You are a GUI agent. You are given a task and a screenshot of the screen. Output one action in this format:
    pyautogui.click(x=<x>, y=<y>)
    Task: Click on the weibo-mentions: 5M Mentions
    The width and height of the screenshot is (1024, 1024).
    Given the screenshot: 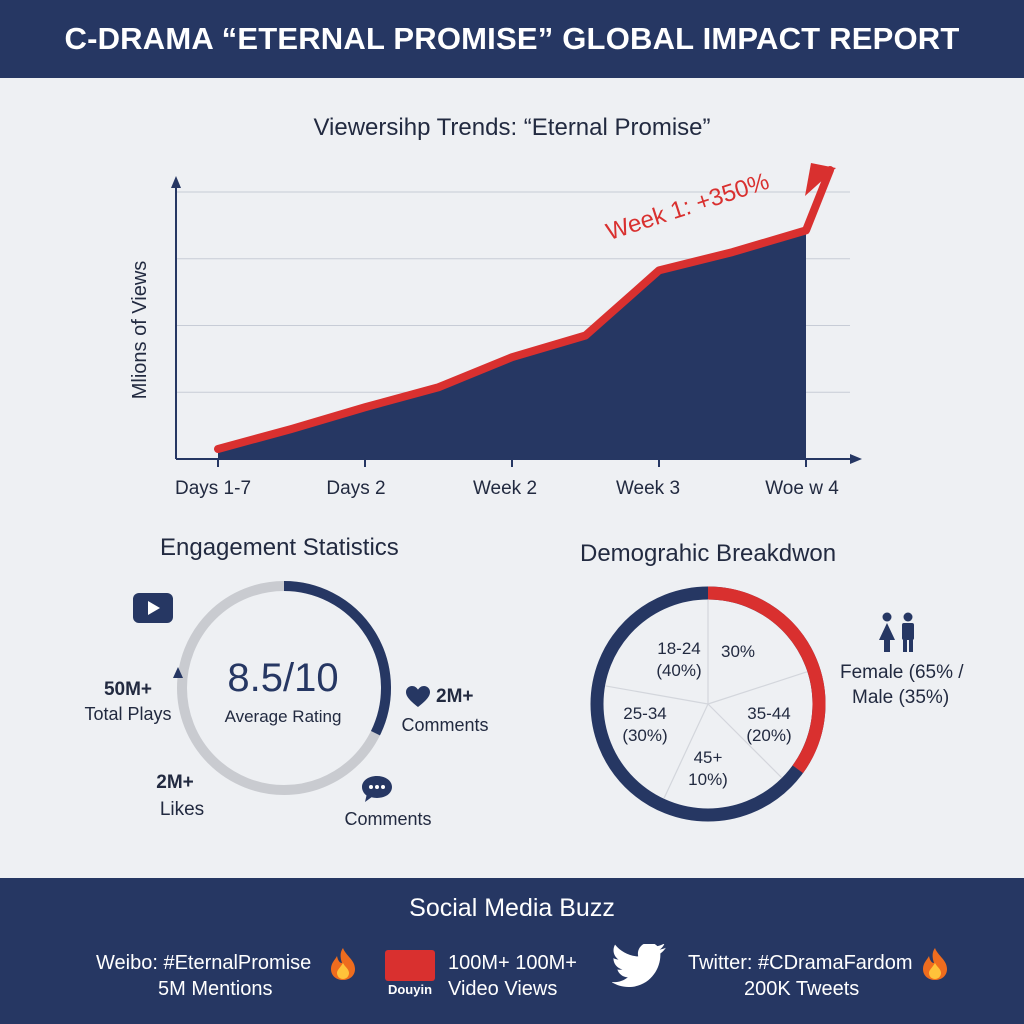 What is the action you would take?
    pyautogui.click(x=215, y=989)
    